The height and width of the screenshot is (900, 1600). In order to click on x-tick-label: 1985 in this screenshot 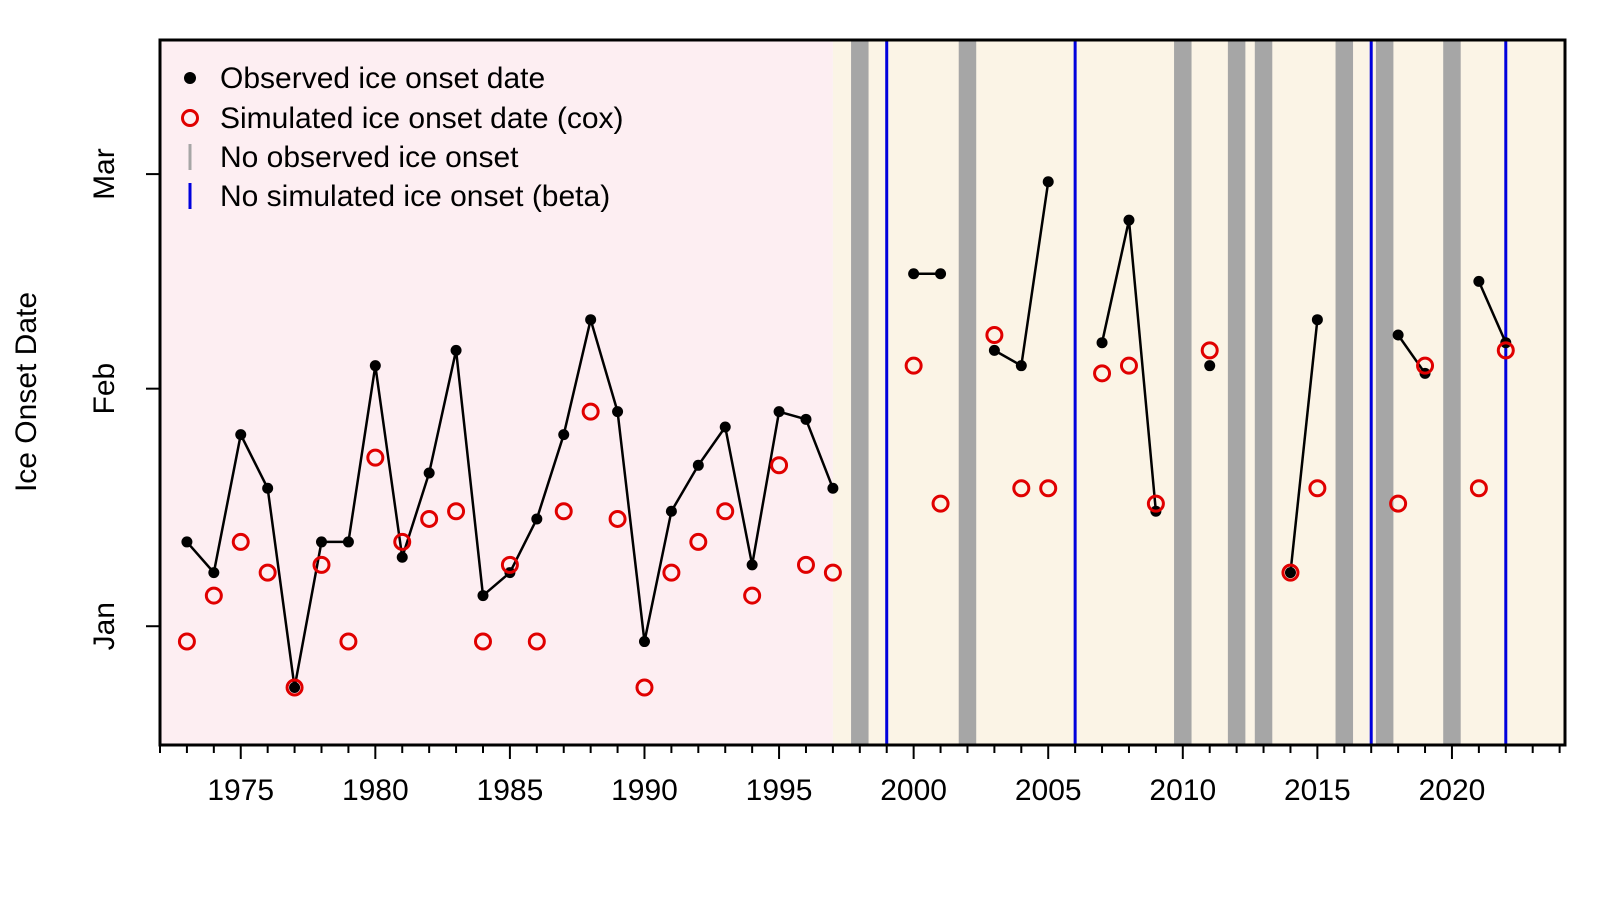, I will do `click(510, 790)`.